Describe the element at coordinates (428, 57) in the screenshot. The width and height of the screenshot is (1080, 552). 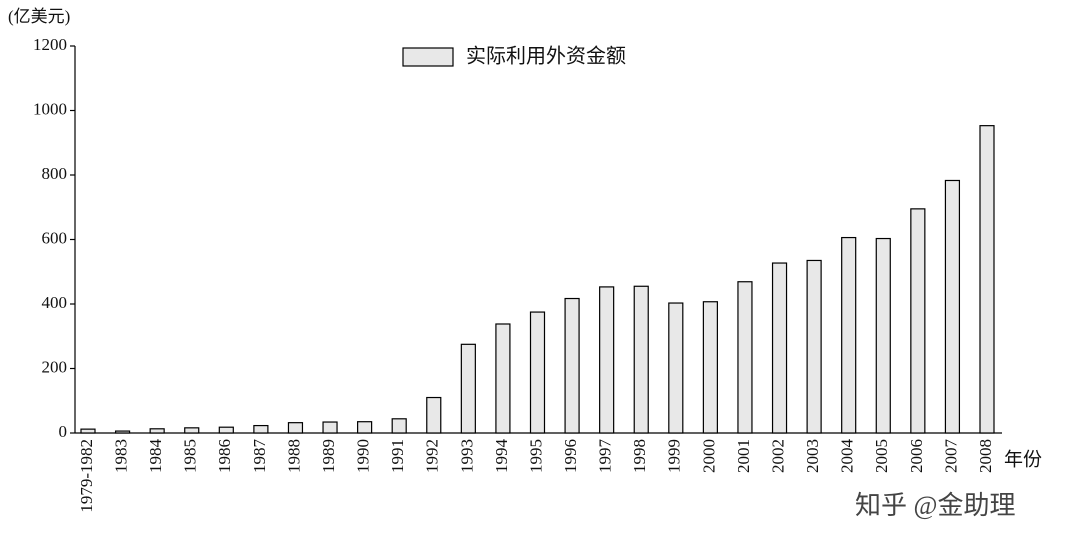
I see `legend-swatch` at that location.